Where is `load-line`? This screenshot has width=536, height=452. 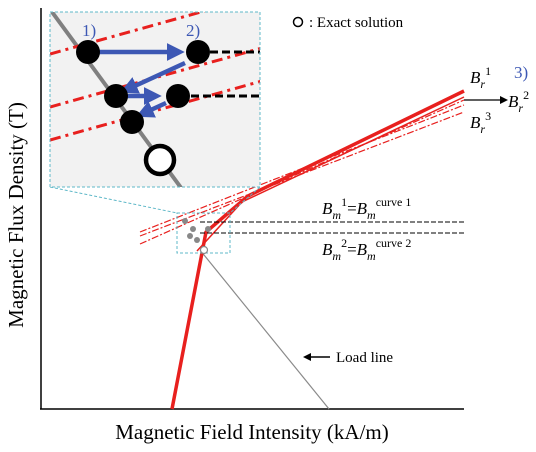
load-line is located at coordinates (264, 329).